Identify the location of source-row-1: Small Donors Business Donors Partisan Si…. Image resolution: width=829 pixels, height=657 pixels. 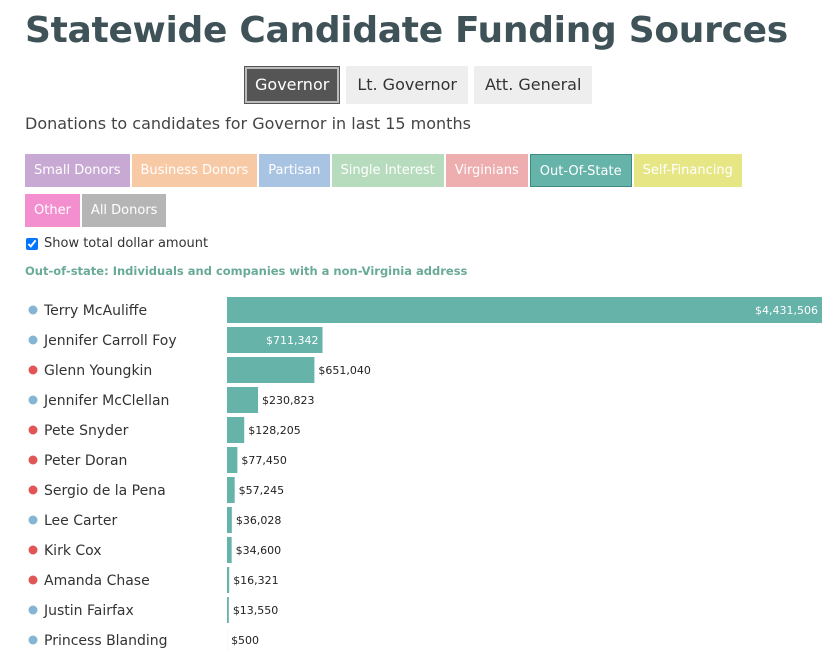
(415, 170).